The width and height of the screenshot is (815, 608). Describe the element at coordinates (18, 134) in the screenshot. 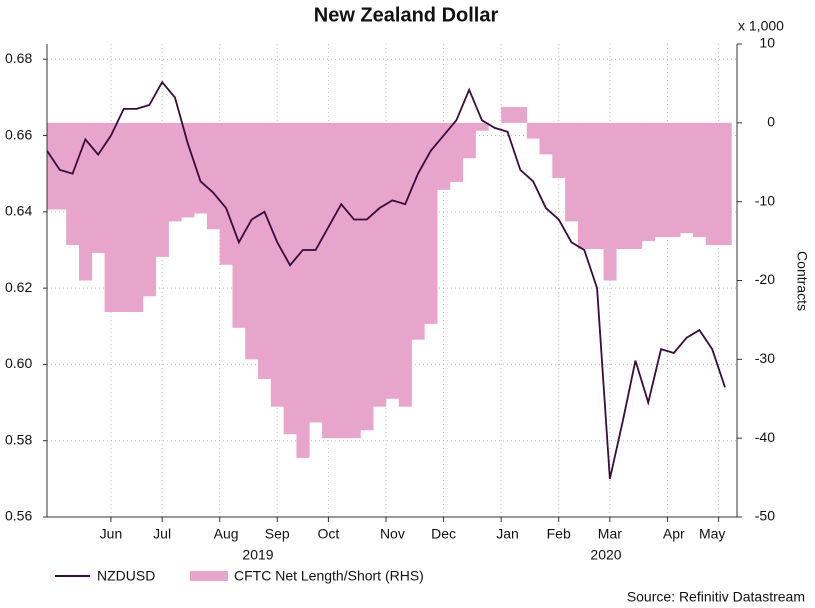

I see `y-tick-label: 0.66` at that location.